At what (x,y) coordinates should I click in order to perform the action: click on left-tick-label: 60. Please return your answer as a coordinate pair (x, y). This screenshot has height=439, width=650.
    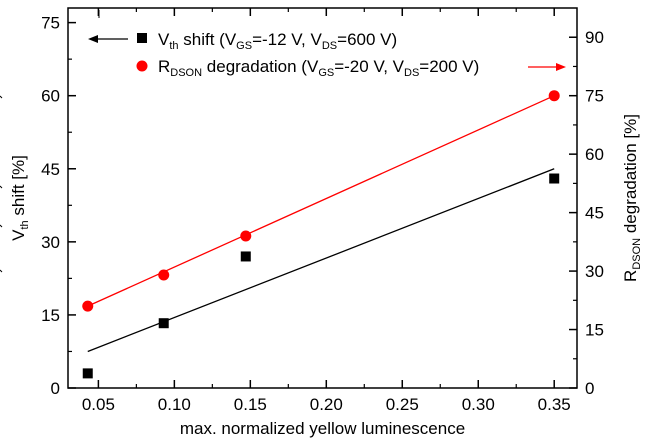
    Looking at the image, I should click on (50, 96).